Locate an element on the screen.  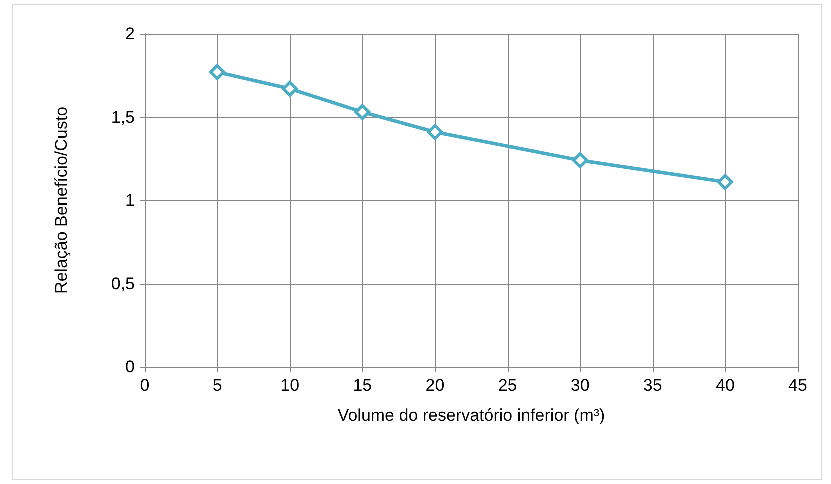
y-tick-label: 0,5 is located at coordinates (123, 284).